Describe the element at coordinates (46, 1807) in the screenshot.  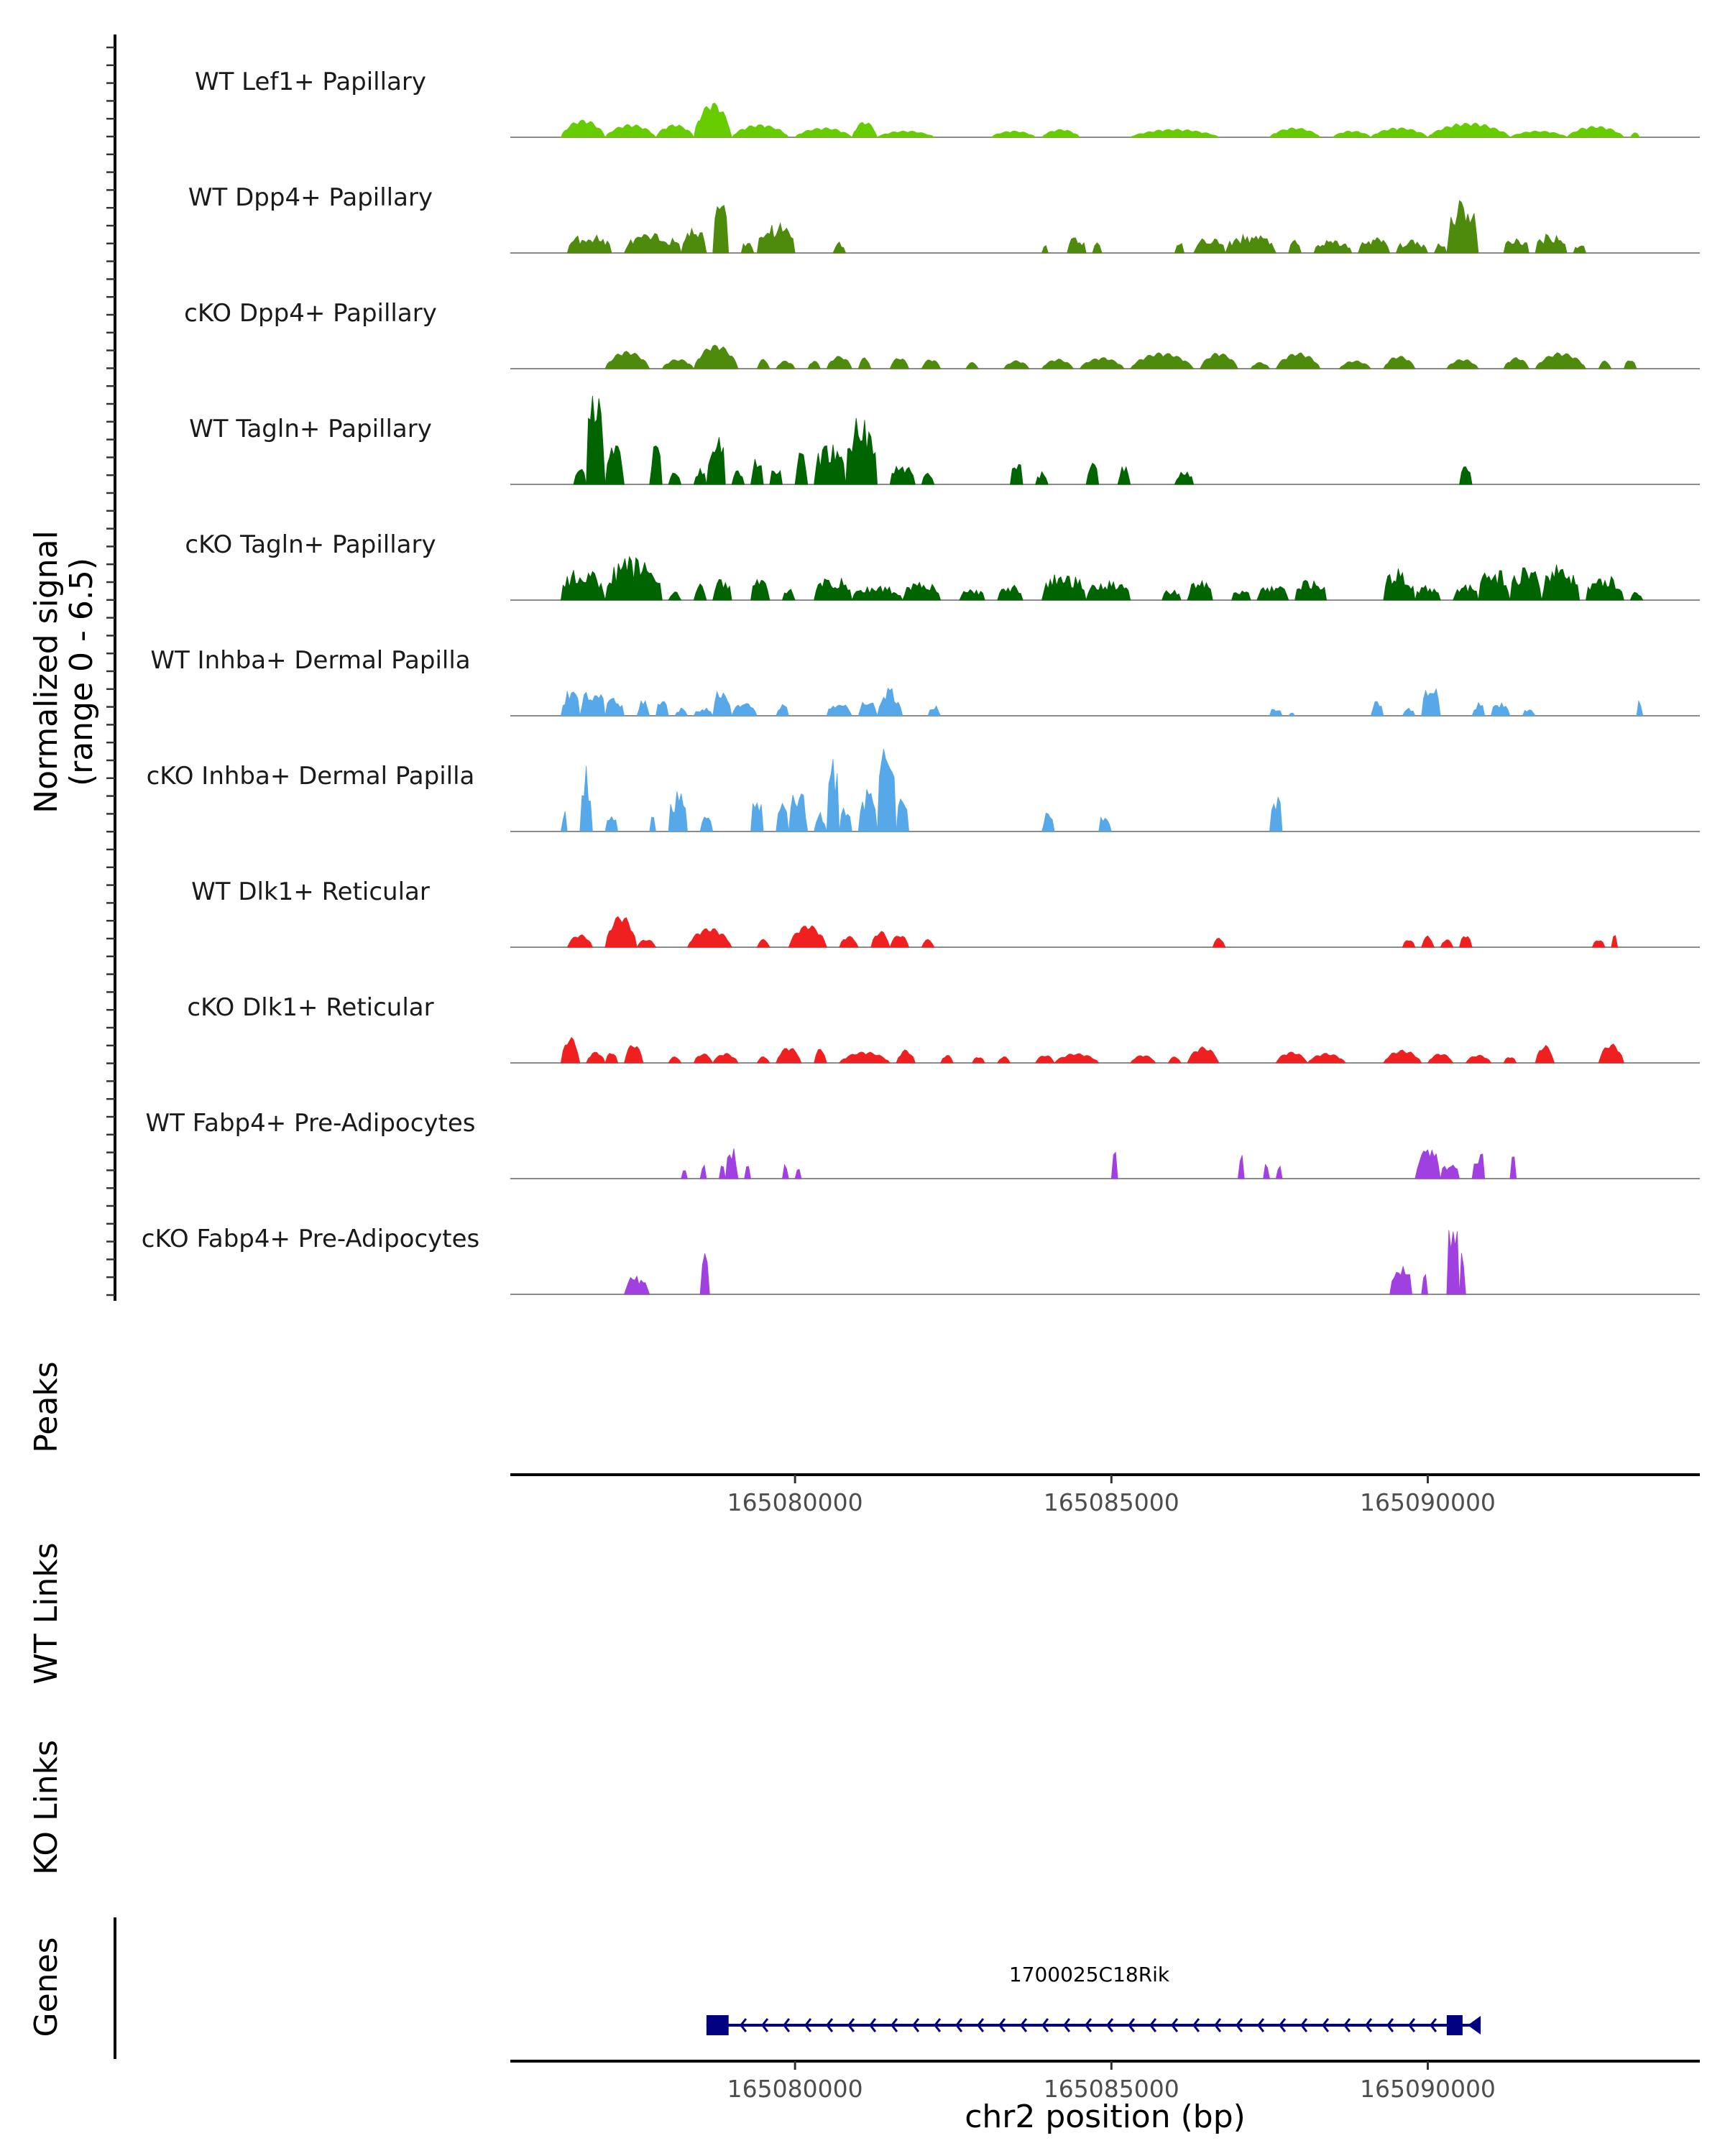
I see `ko-links-panel-title: KO Links` at that location.